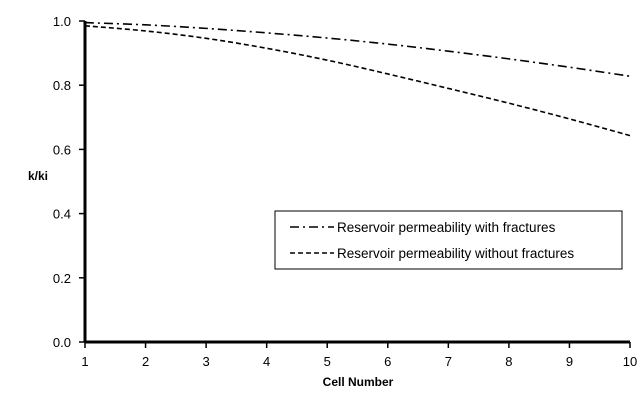  Describe the element at coordinates (327, 361) in the screenshot. I see `x-tick-label: 5` at that location.